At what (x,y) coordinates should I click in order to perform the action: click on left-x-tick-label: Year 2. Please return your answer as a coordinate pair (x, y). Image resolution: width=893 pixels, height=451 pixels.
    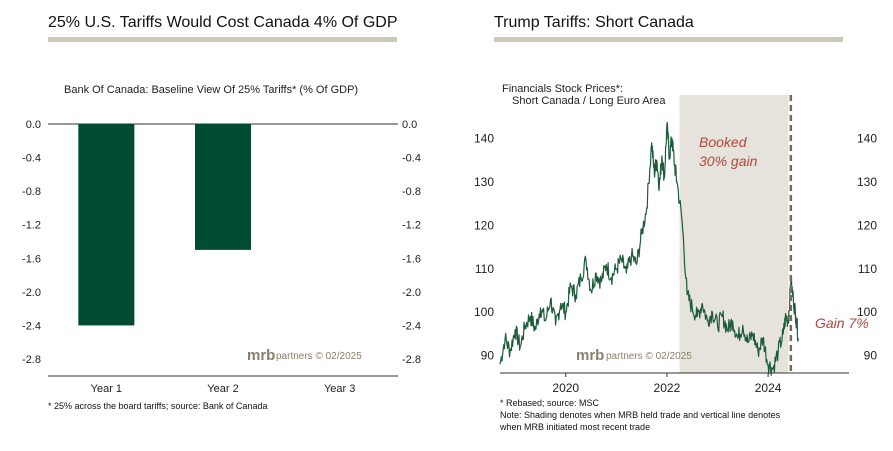
    Looking at the image, I should click on (222, 389).